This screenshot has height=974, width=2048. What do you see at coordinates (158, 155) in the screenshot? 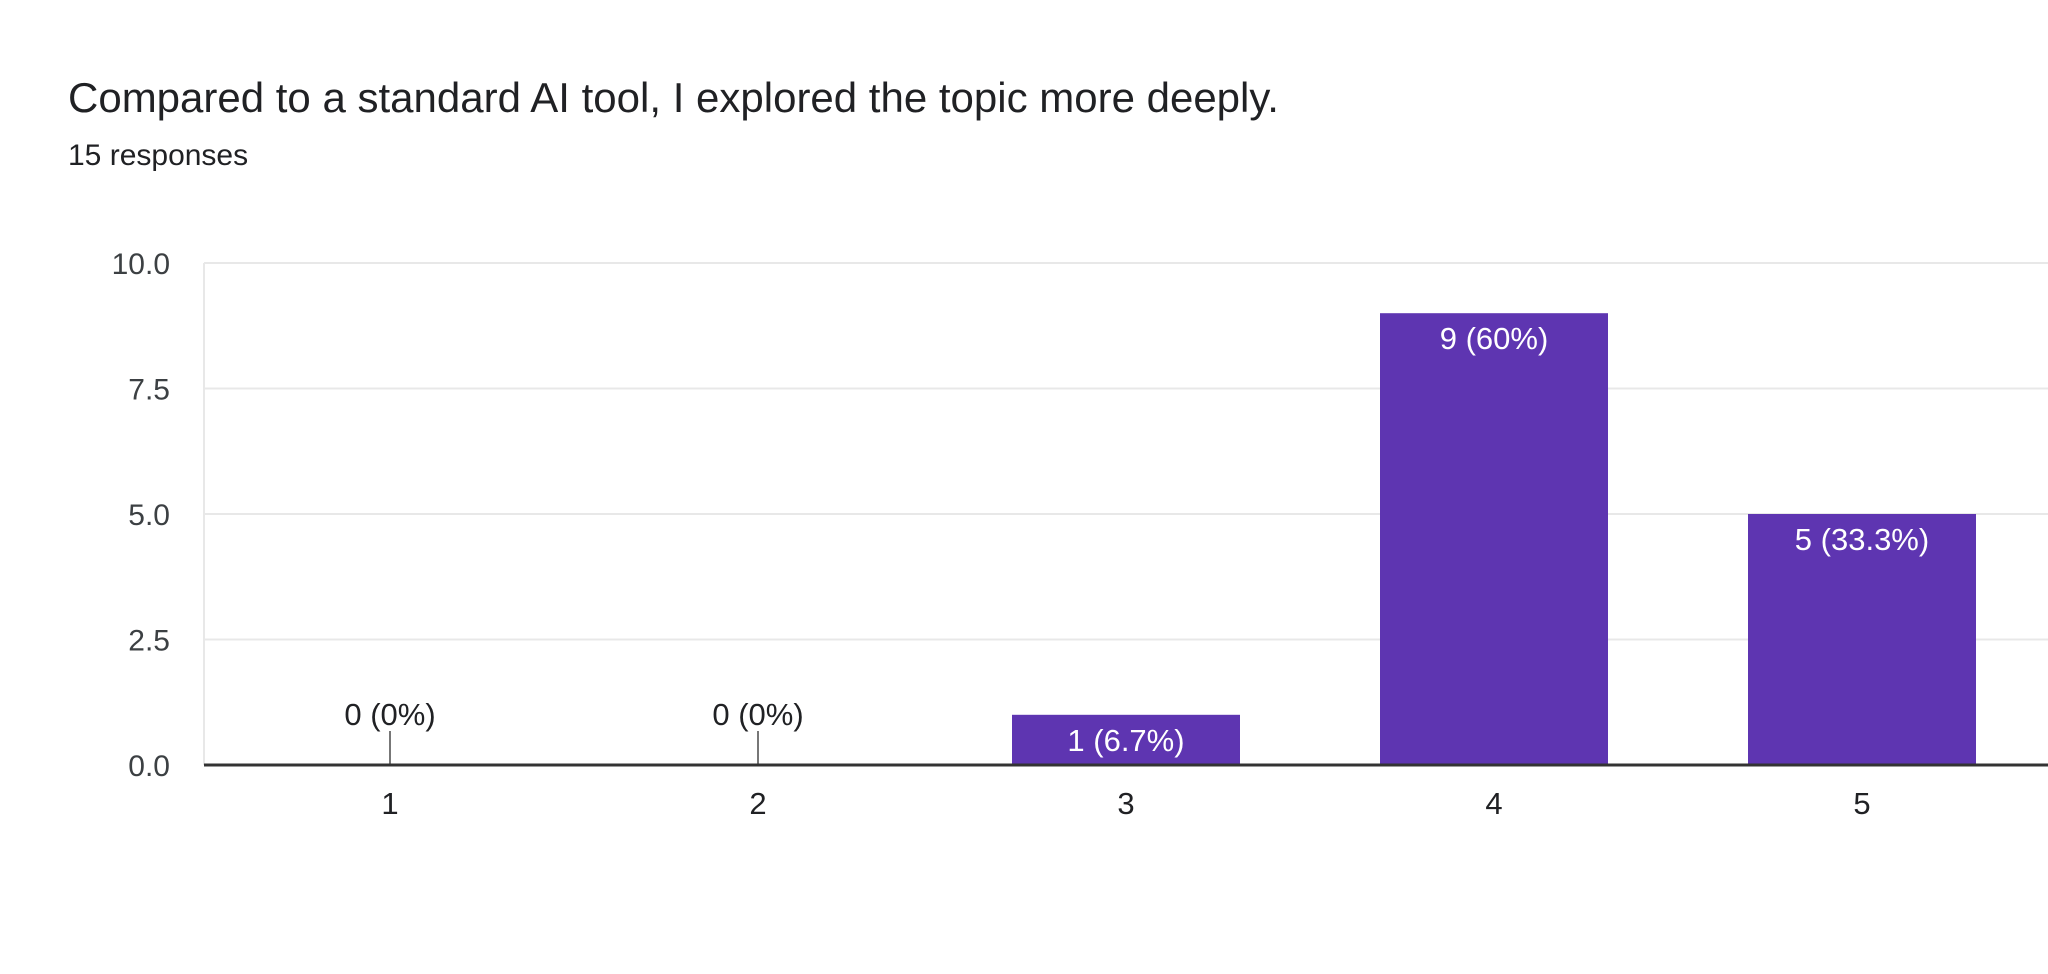
I see `response-count: 15 responses` at bounding box center [158, 155].